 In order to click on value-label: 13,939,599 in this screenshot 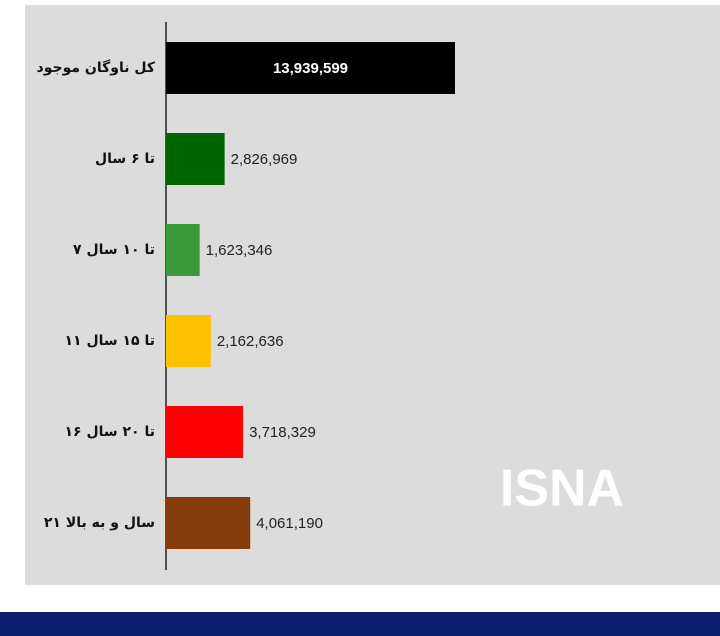, I will do `click(310, 68)`.